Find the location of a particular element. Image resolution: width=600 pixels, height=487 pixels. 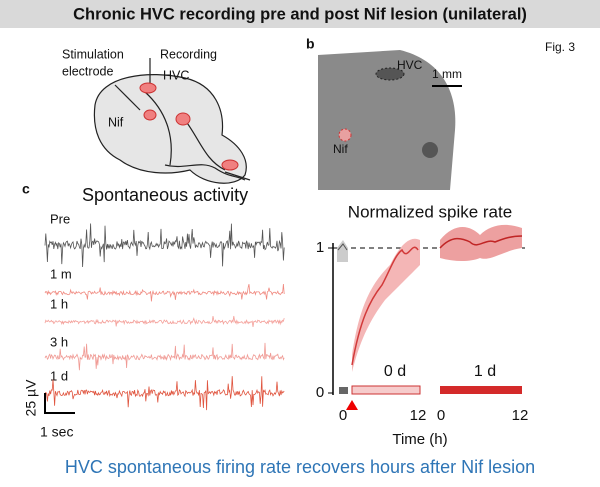

scale-bar is located at coordinates (59, 403).